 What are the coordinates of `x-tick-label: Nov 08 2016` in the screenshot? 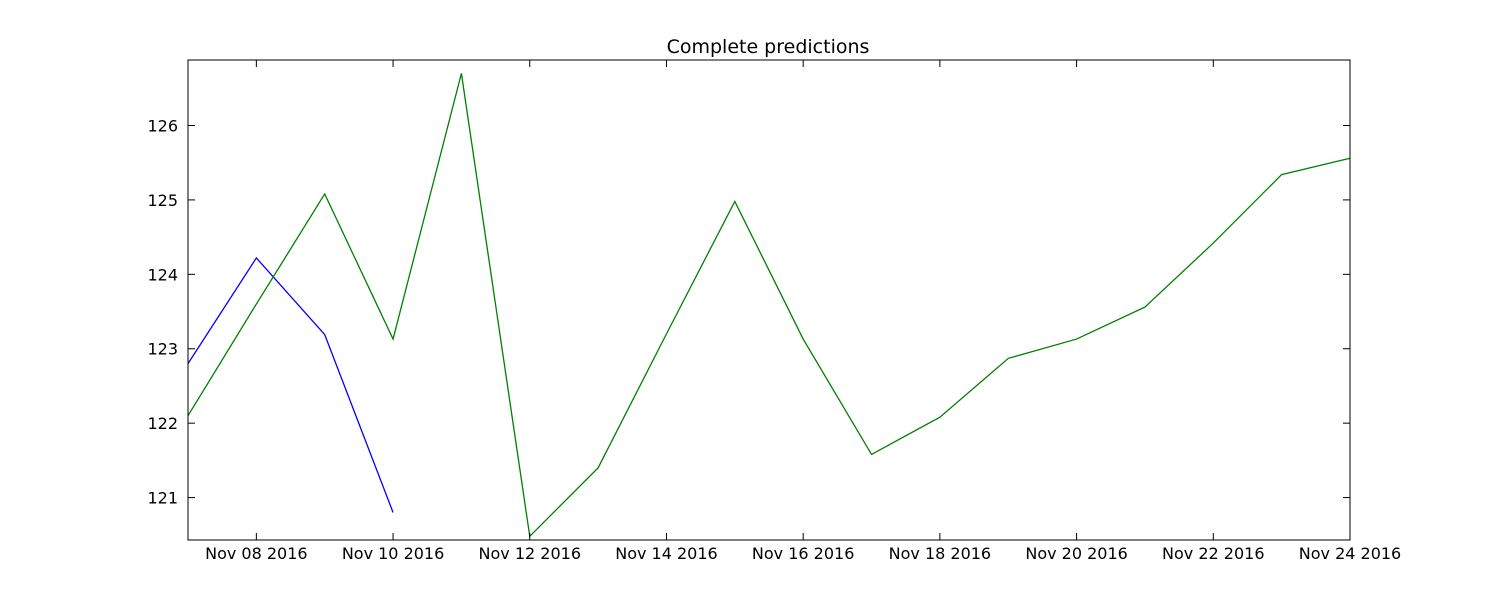 It's located at (256, 553).